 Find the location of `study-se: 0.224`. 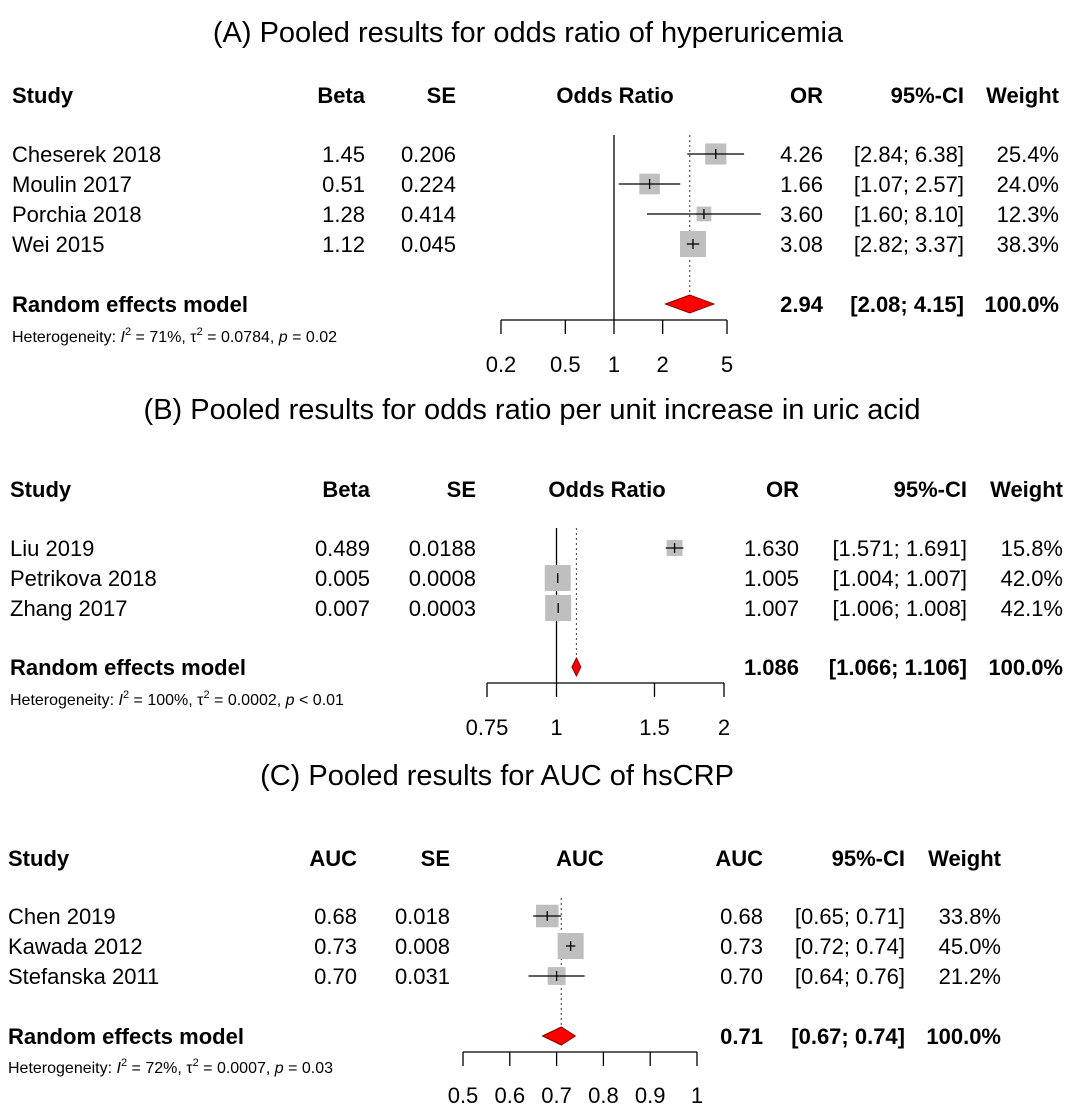

study-se: 0.224 is located at coordinates (428, 184).